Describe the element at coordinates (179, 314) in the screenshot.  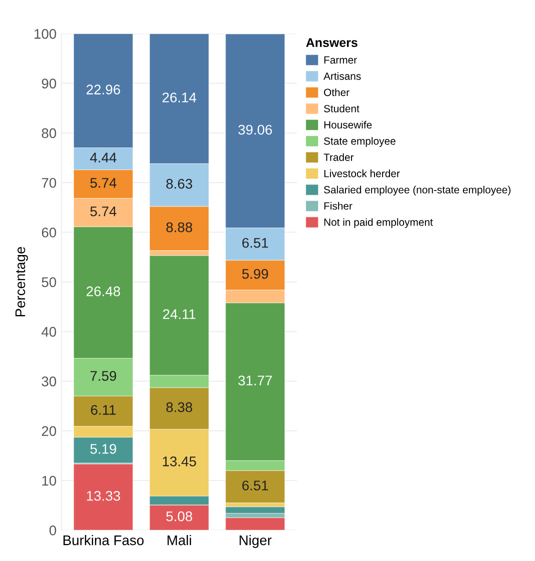
I see `data-label: 24.11` at that location.